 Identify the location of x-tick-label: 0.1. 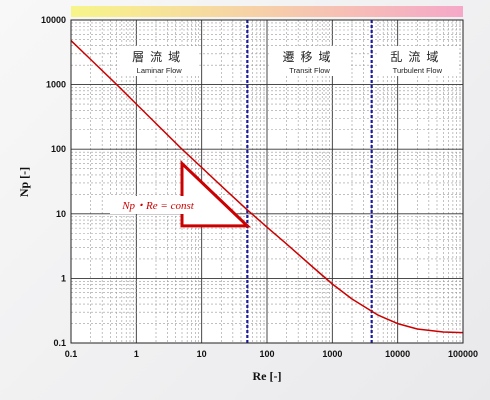
(71, 354).